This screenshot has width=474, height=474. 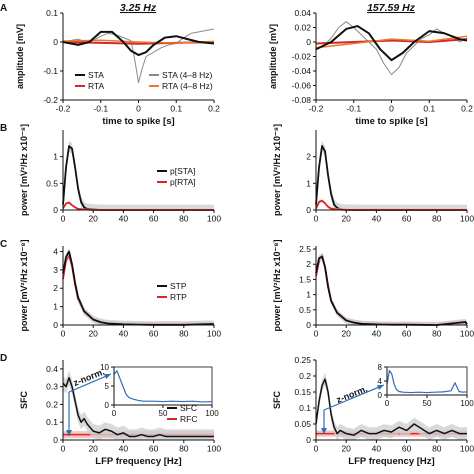 What do you see at coordinates (176, 109) in the screenshot?
I see `x-tick-label: 0.1` at bounding box center [176, 109].